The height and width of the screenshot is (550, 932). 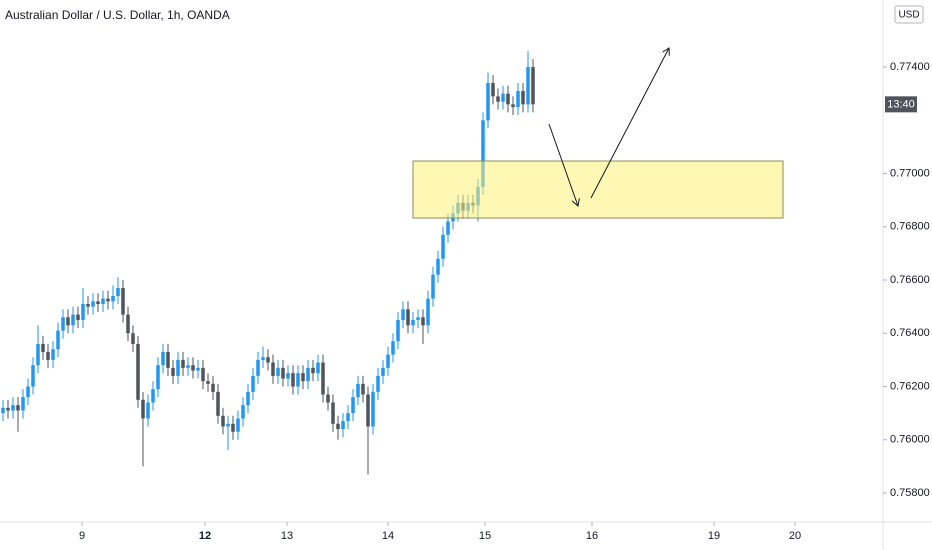 What do you see at coordinates (795, 536) in the screenshot?
I see `x-tick-label: 20` at bounding box center [795, 536].